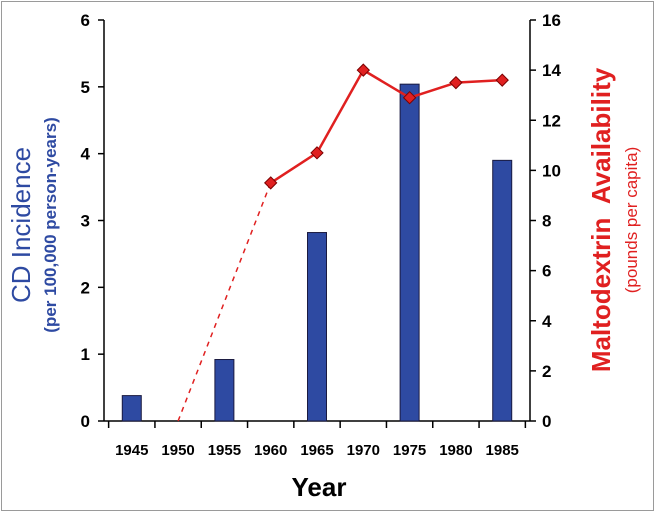  I want to click on left-tick-label: 6, so click(85, 20).